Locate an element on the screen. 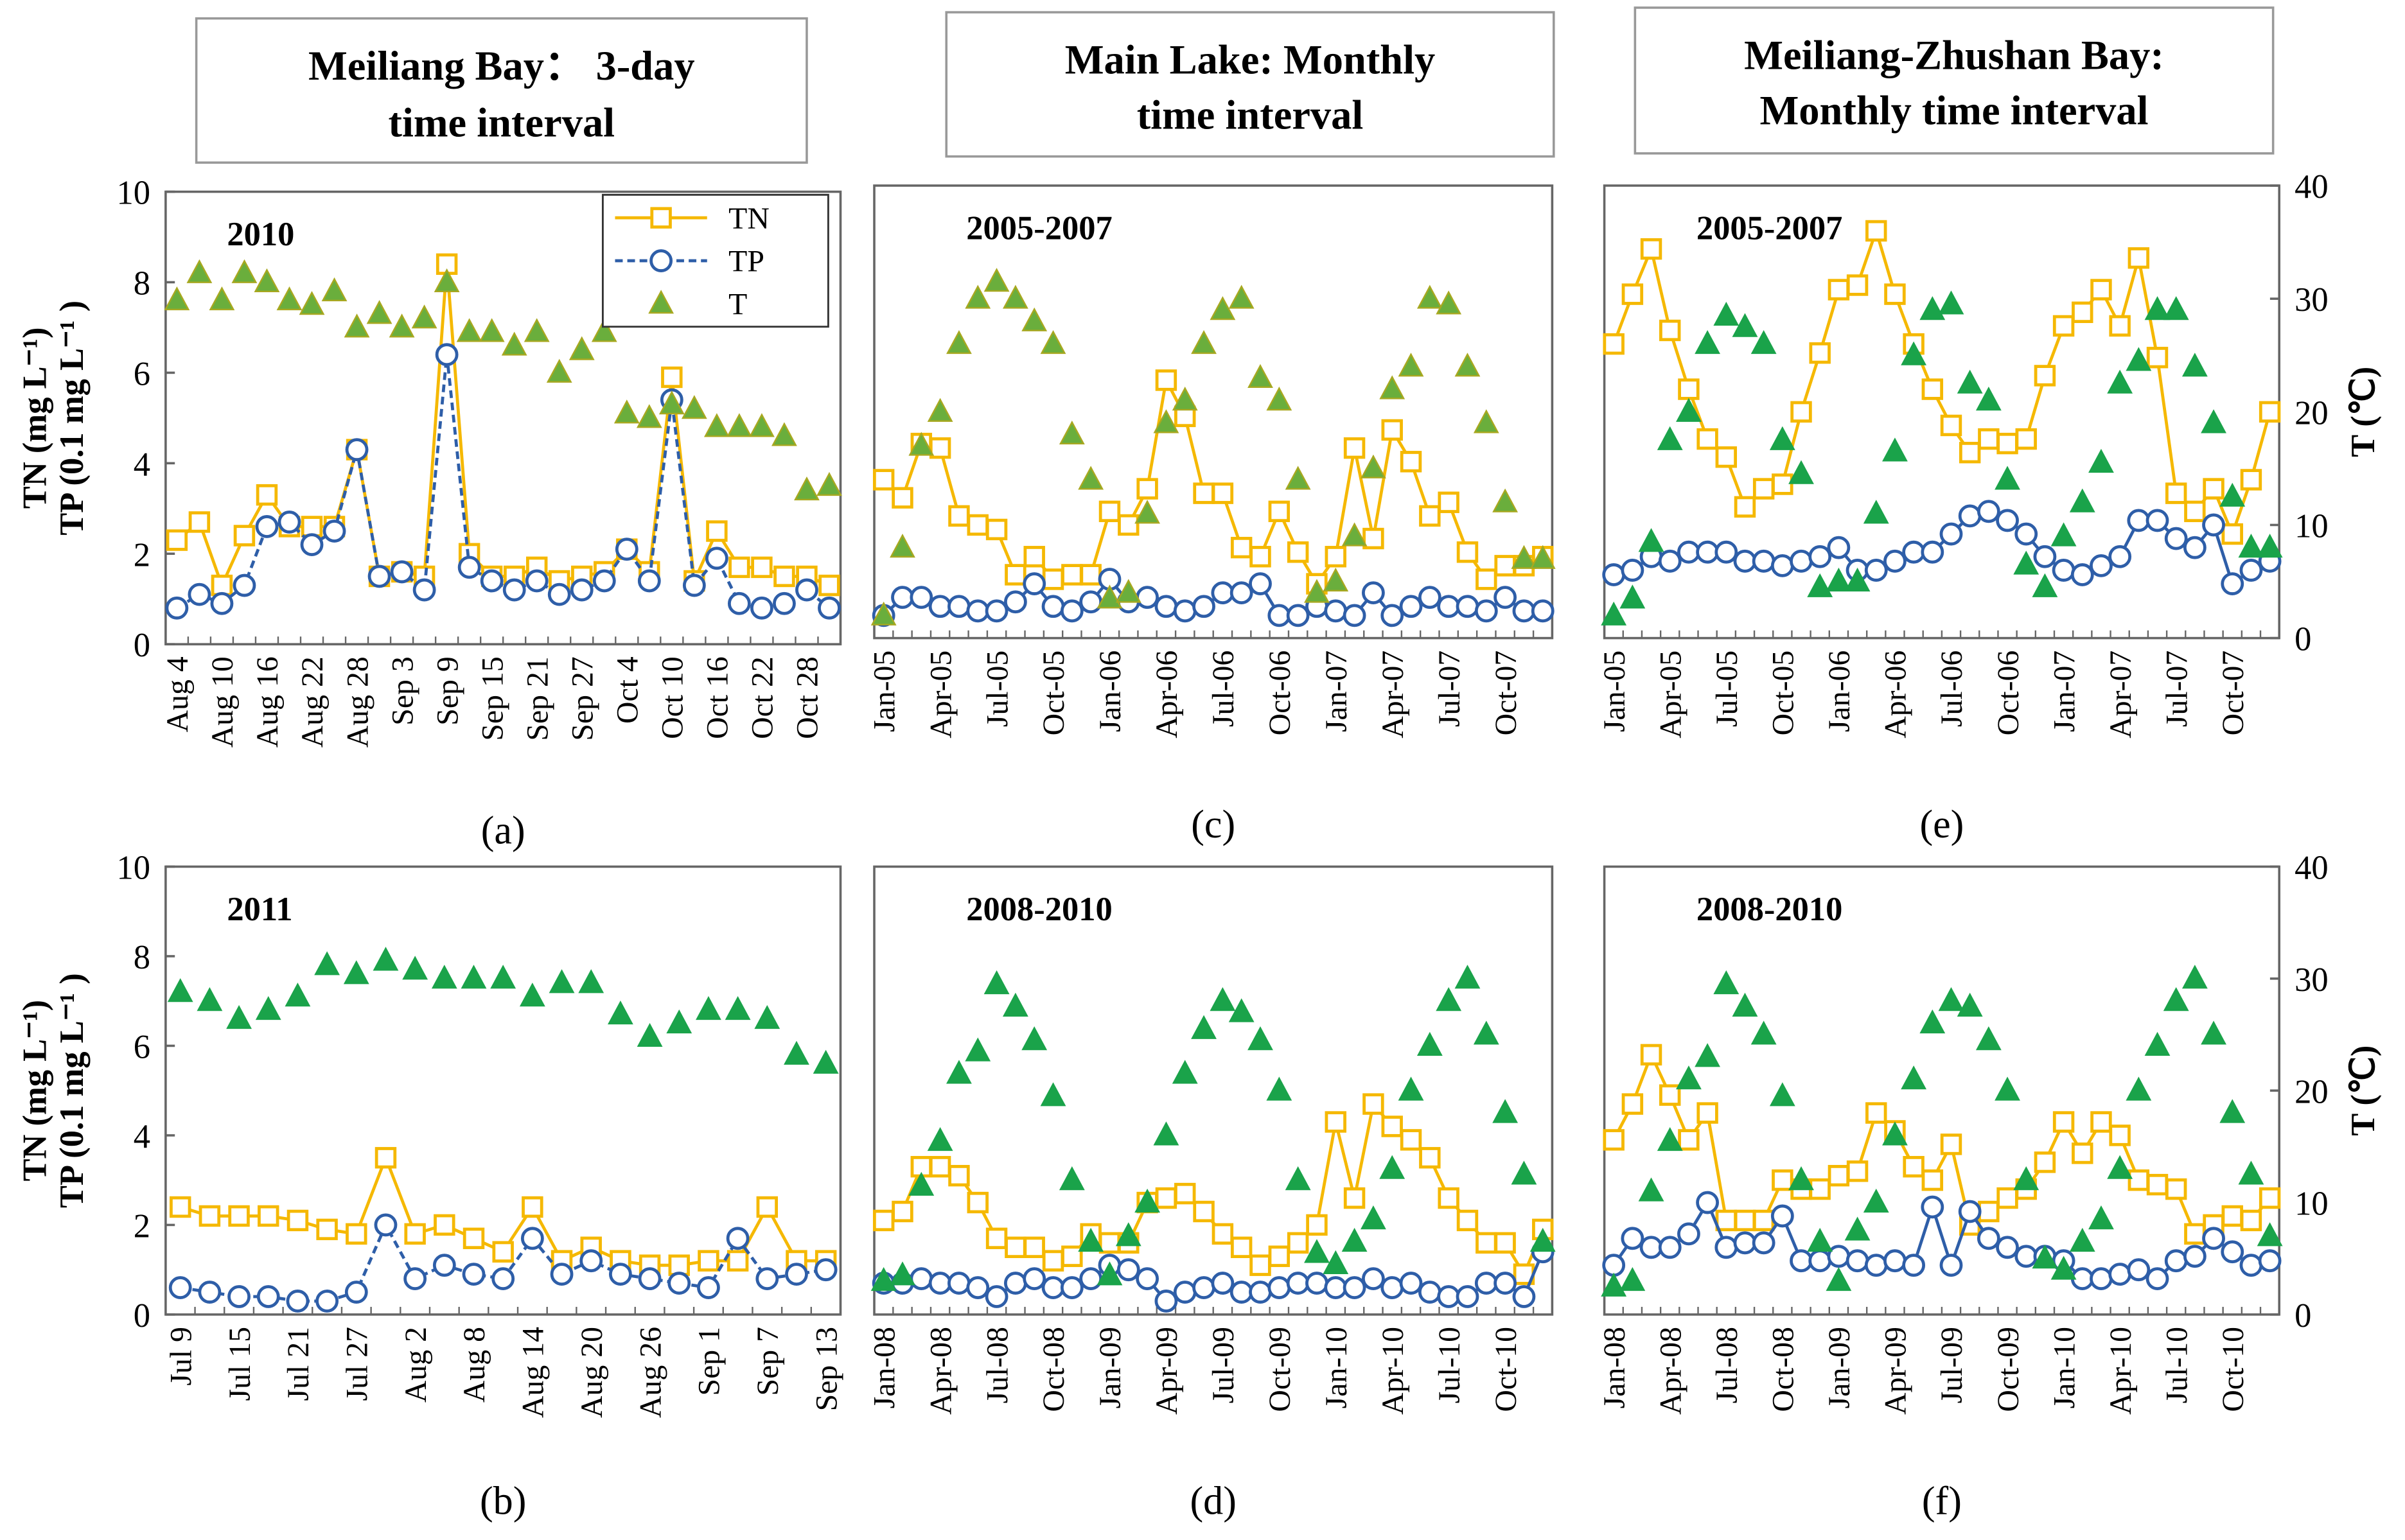 The height and width of the screenshot is (1540, 2405). x-tick-label: Sep 27 is located at coordinates (582, 698).